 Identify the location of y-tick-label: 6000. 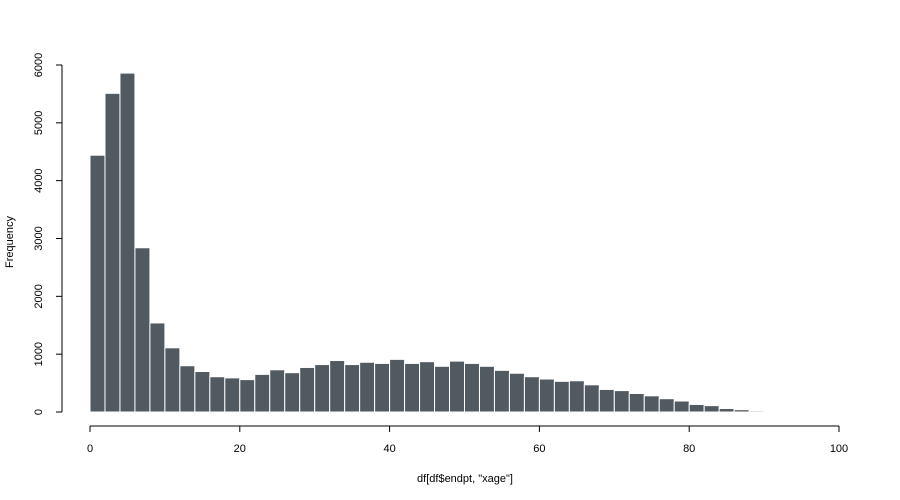
(39, 65).